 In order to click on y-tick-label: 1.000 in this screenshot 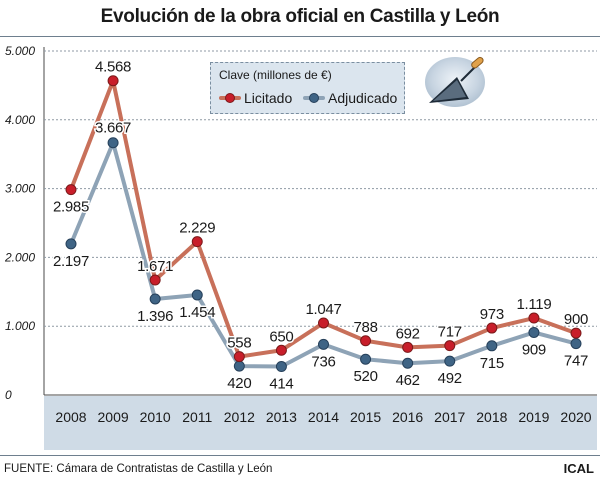, I will do `click(20, 326)`.